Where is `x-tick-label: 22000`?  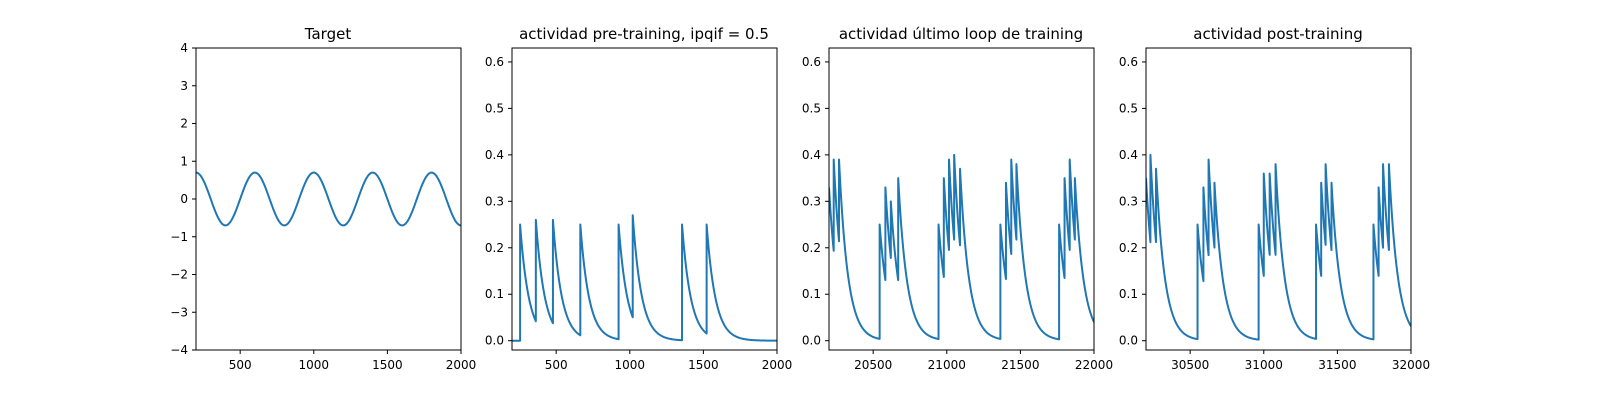
x-tick-label: 22000 is located at coordinates (1094, 365).